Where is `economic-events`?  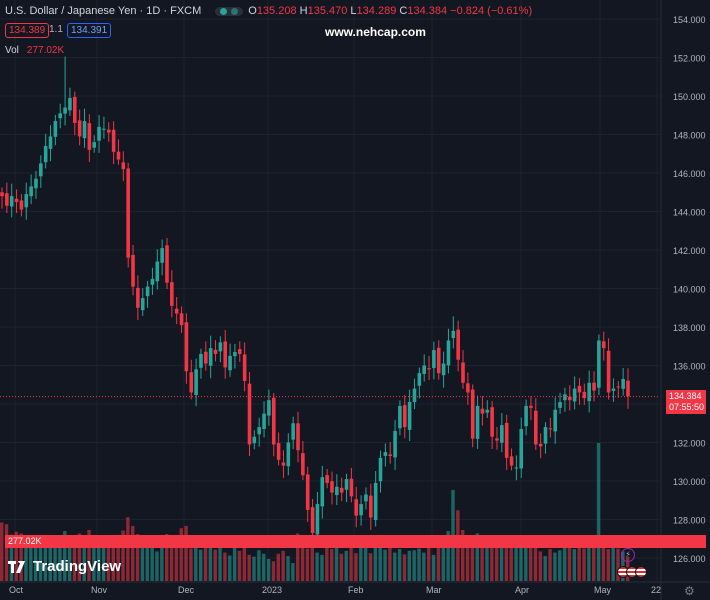
economic-events is located at coordinates (632, 572).